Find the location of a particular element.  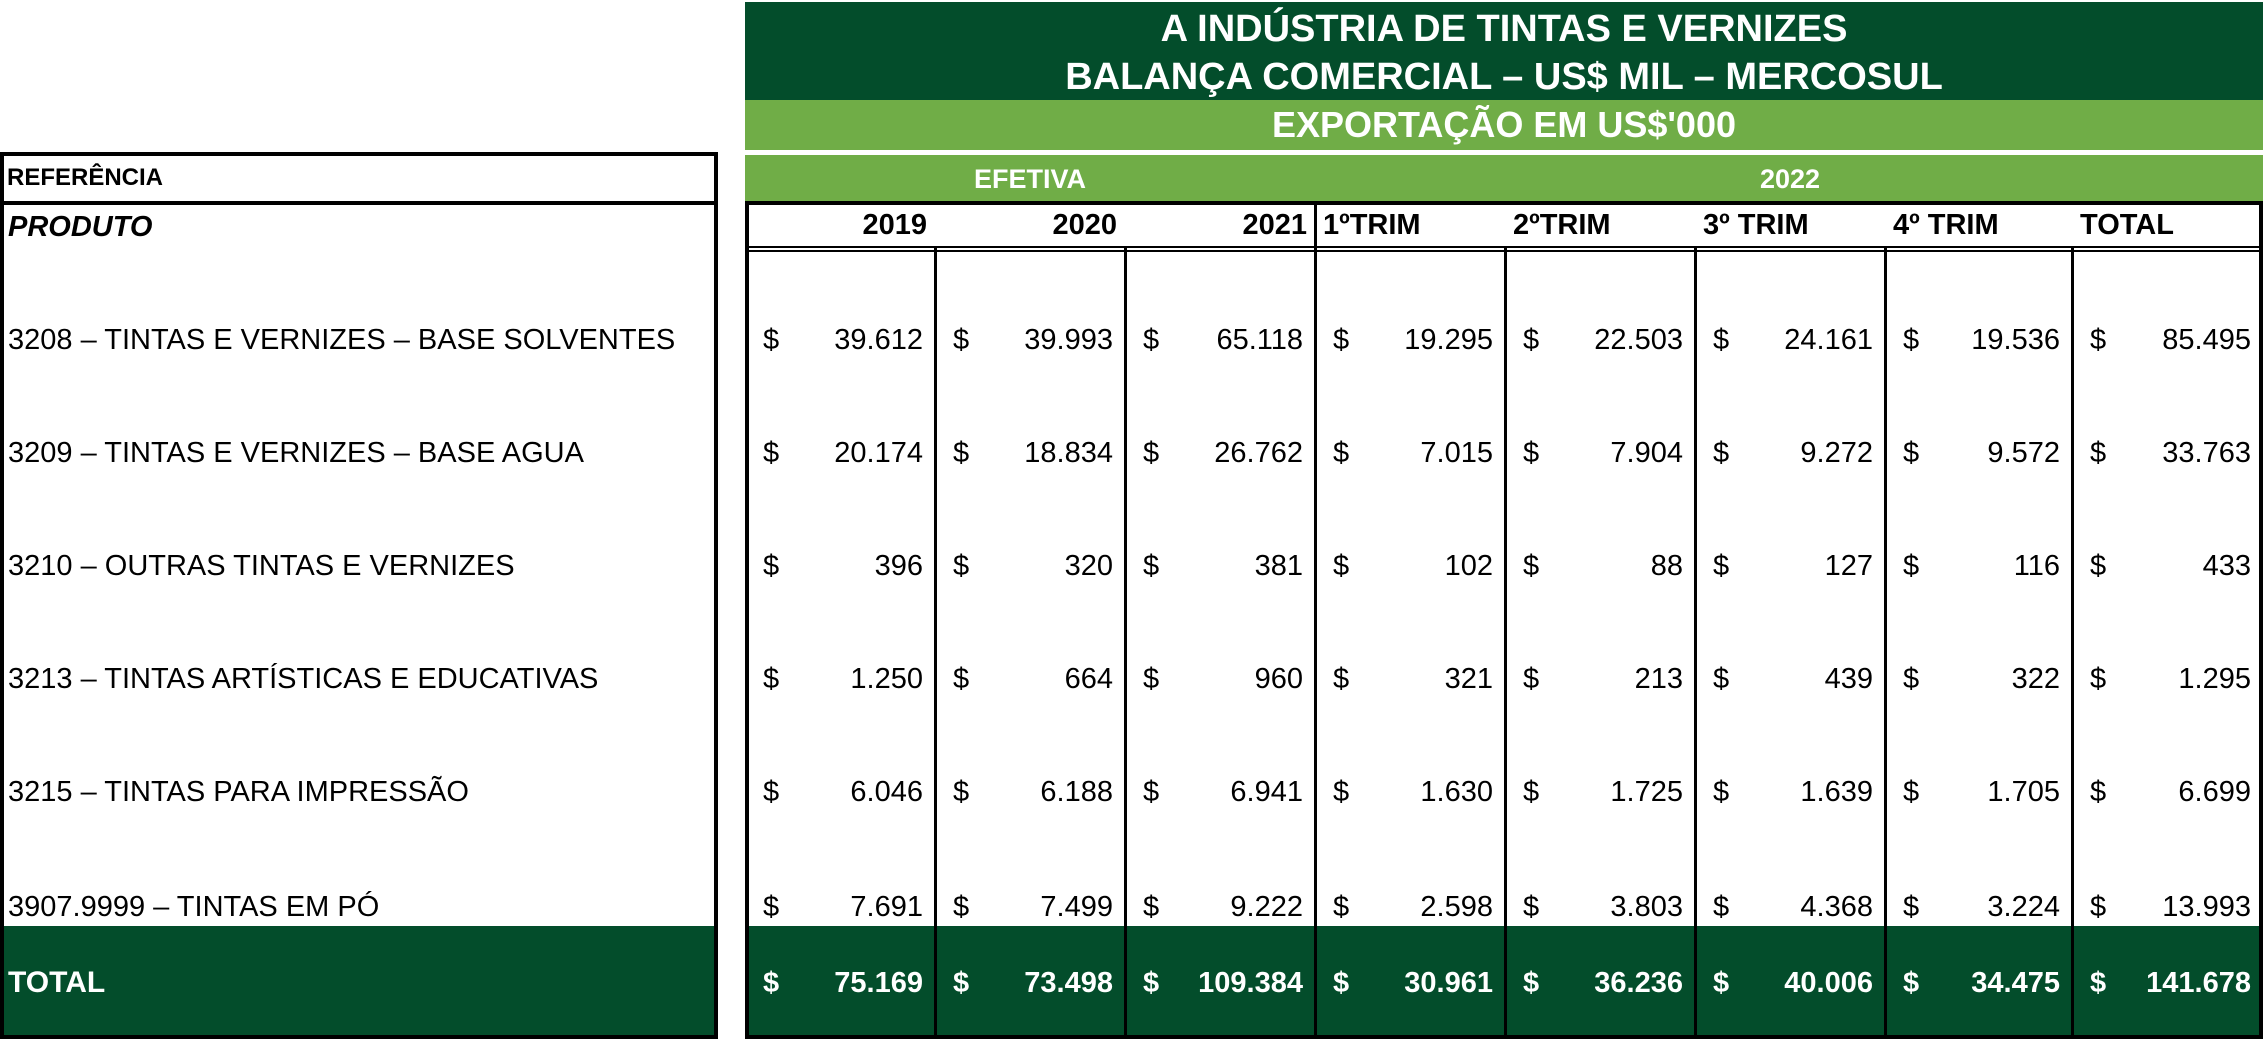

product-label: PRODUTO is located at coordinates (80, 227).